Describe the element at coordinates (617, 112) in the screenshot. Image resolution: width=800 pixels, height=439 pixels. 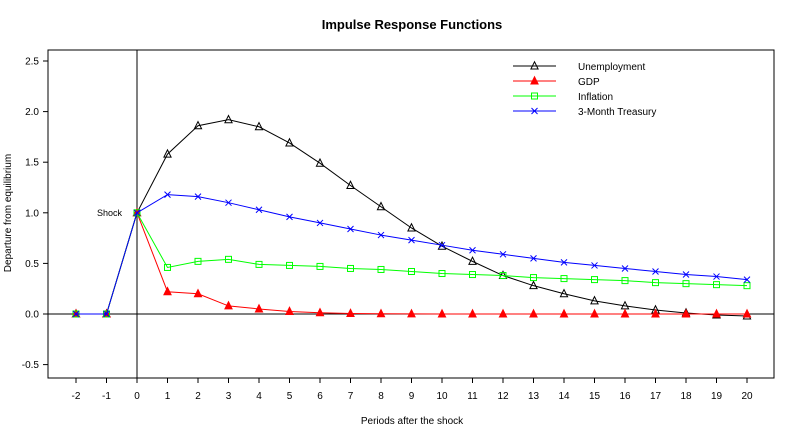
I see `legend-label: 3-Month Treasury` at that location.